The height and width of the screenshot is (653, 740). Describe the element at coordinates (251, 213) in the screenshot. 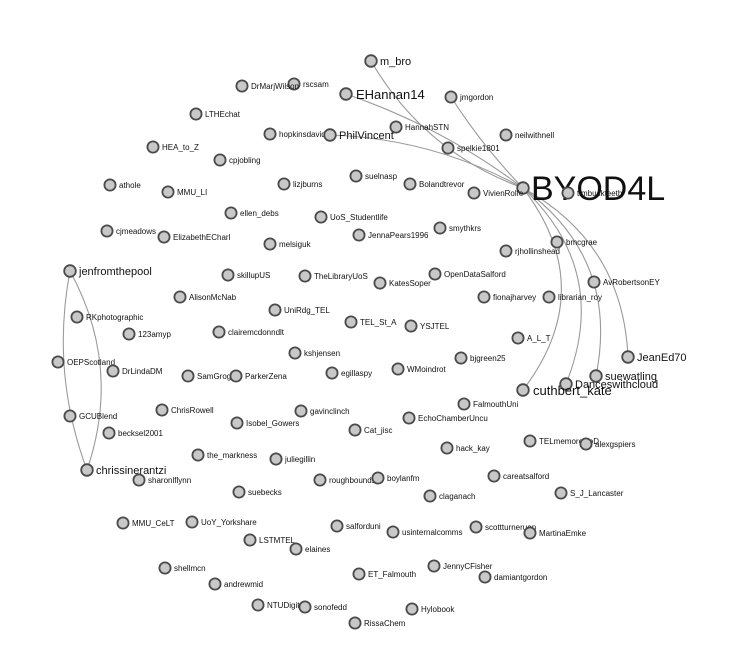

I see `node-ellen_debs: ellen_debs` at that location.